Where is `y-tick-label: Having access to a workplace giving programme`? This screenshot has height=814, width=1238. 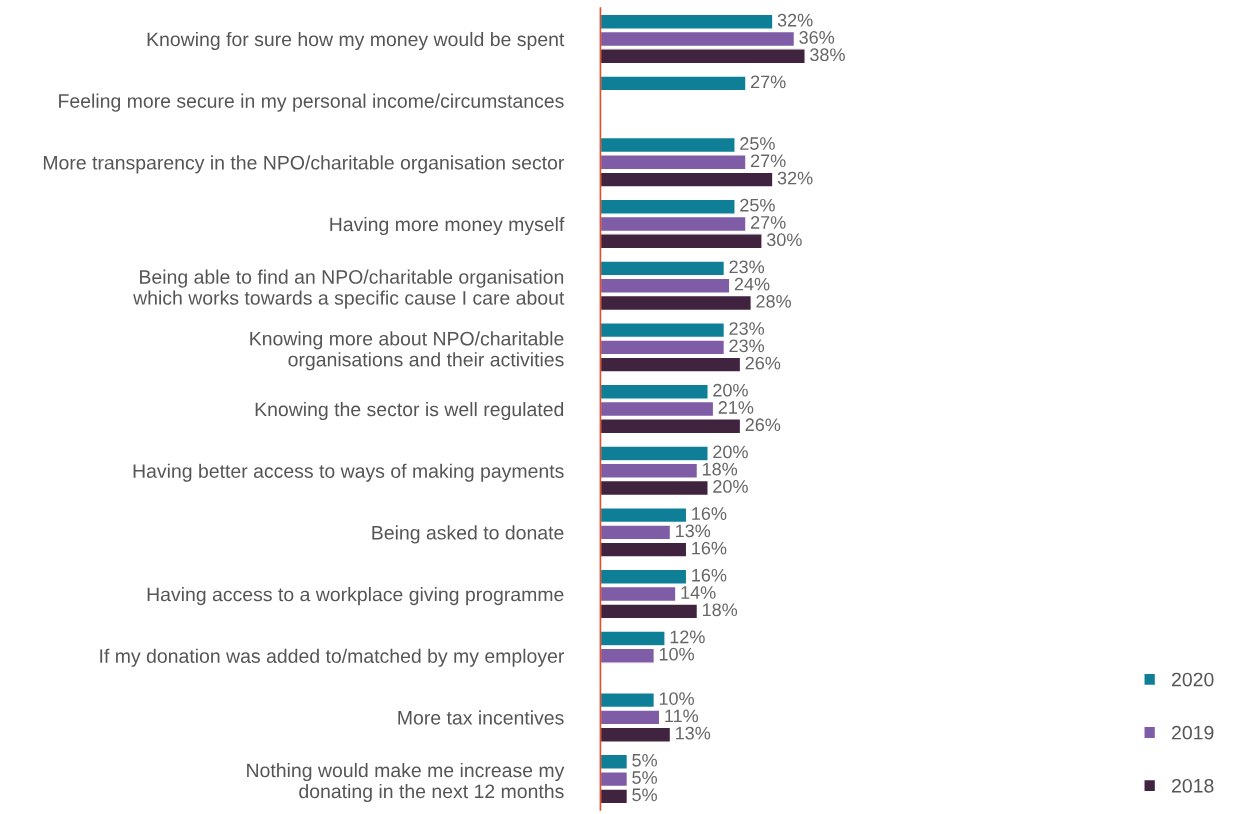 y-tick-label: Having access to a workplace giving programme is located at coordinates (355, 596).